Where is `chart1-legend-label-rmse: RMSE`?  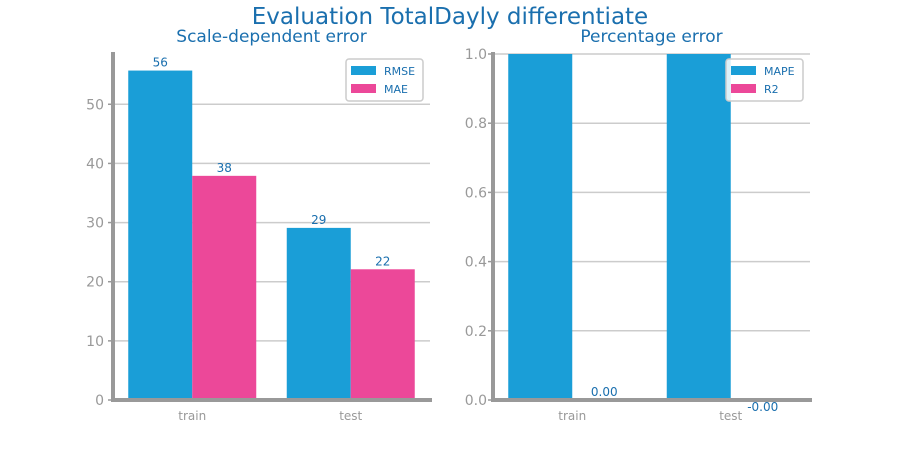 chart1-legend-label-rmse: RMSE is located at coordinates (399, 71).